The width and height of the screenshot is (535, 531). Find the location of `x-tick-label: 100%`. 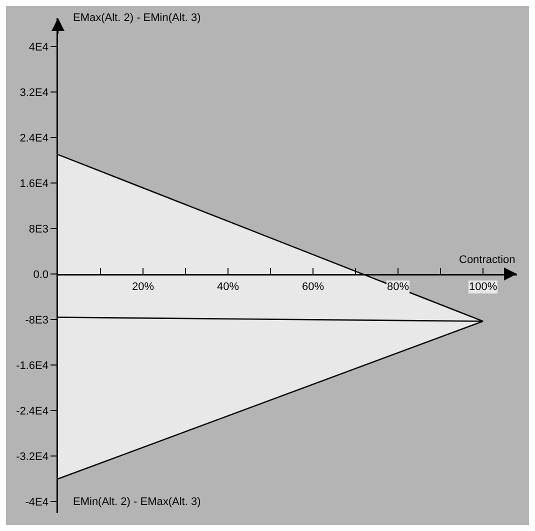

x-tick-label: 100% is located at coordinates (483, 287).